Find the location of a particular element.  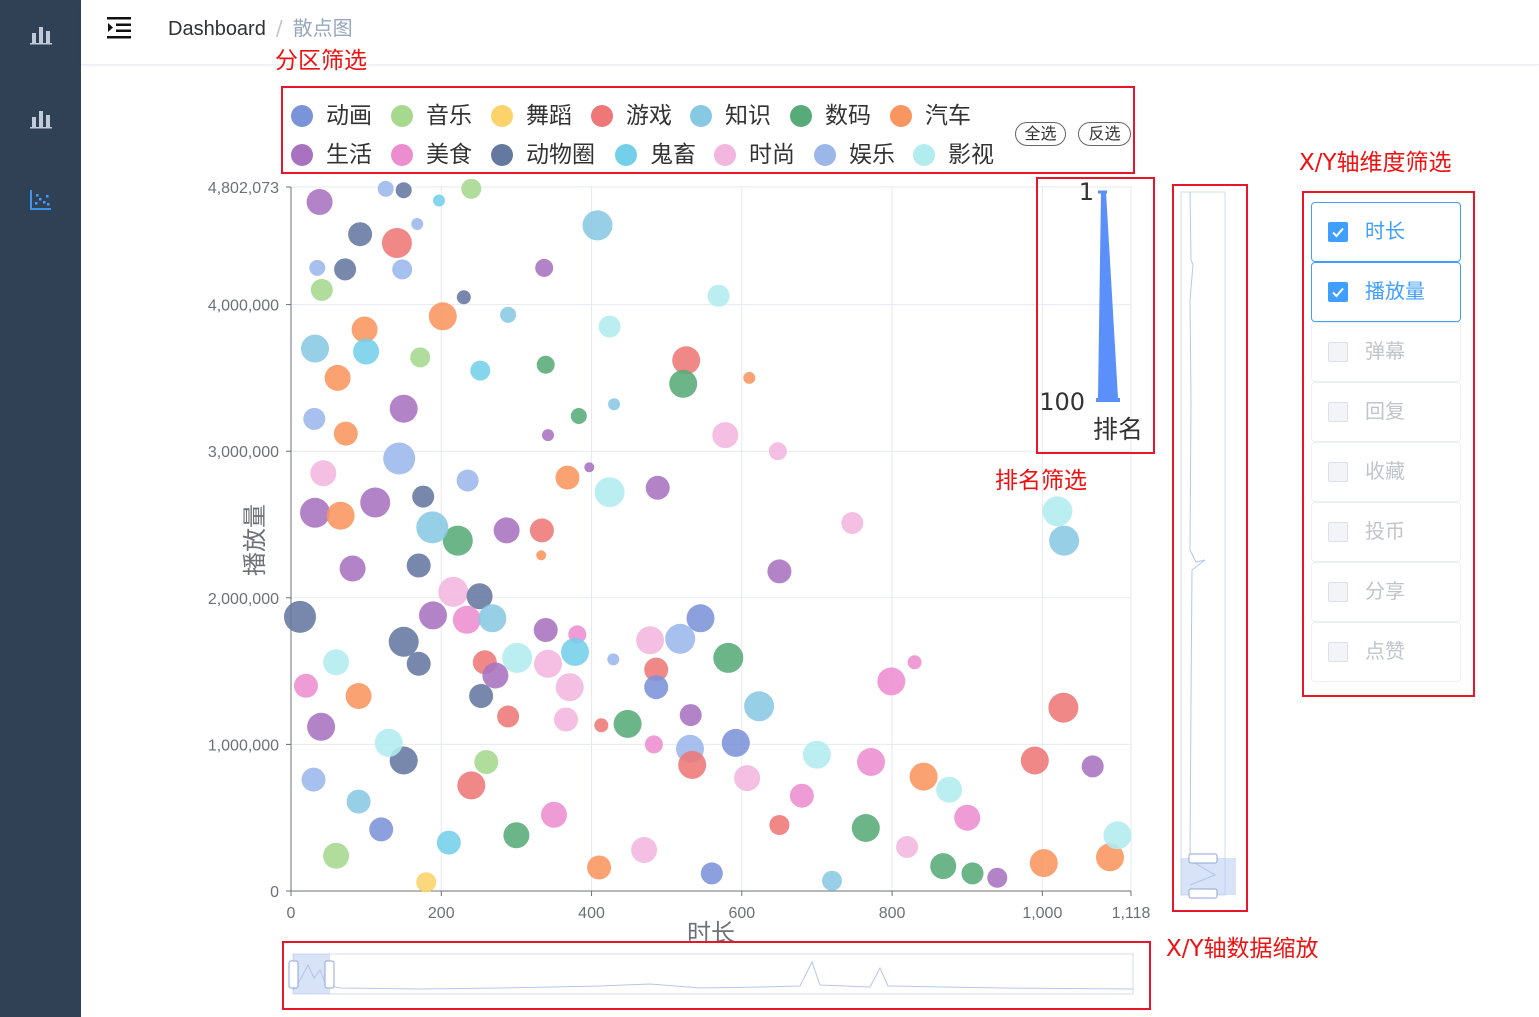

legend-item: 影视 is located at coordinates (953, 155).